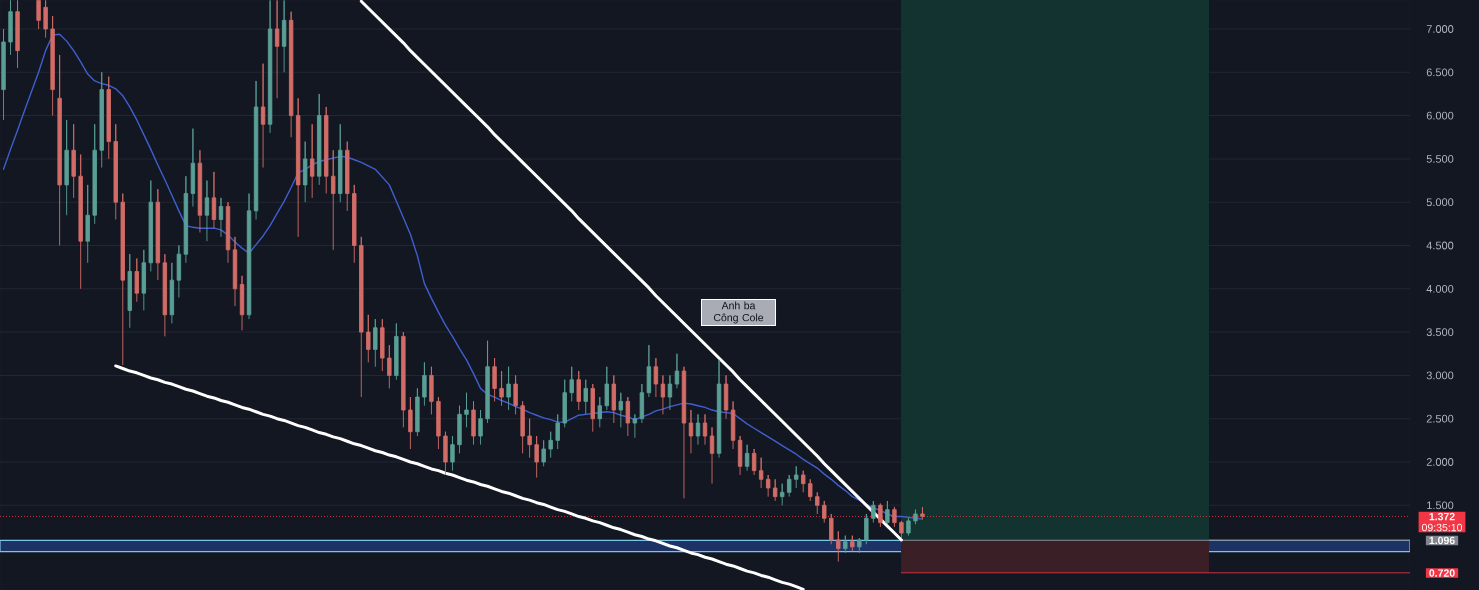 Image resolution: width=1479 pixels, height=590 pixels. Describe the element at coordinates (1440, 159) in the screenshot. I see `y-tick-label: 5.500` at that location.